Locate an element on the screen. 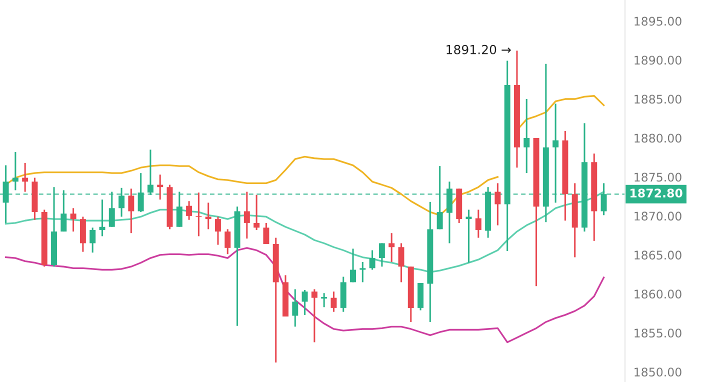  y-tick-label: 1870.00 is located at coordinates (658, 216).